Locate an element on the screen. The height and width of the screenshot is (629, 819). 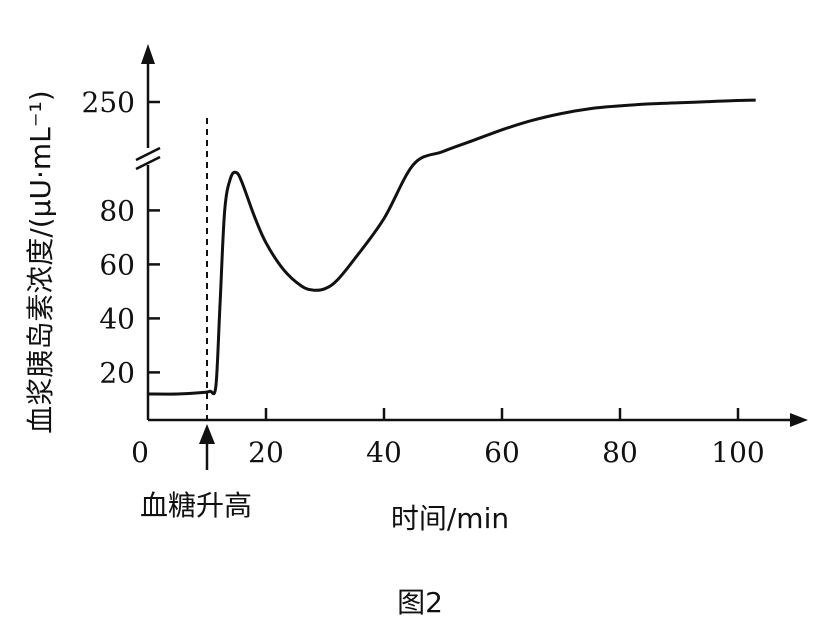
y-tick-label: 40 is located at coordinates (117, 318).